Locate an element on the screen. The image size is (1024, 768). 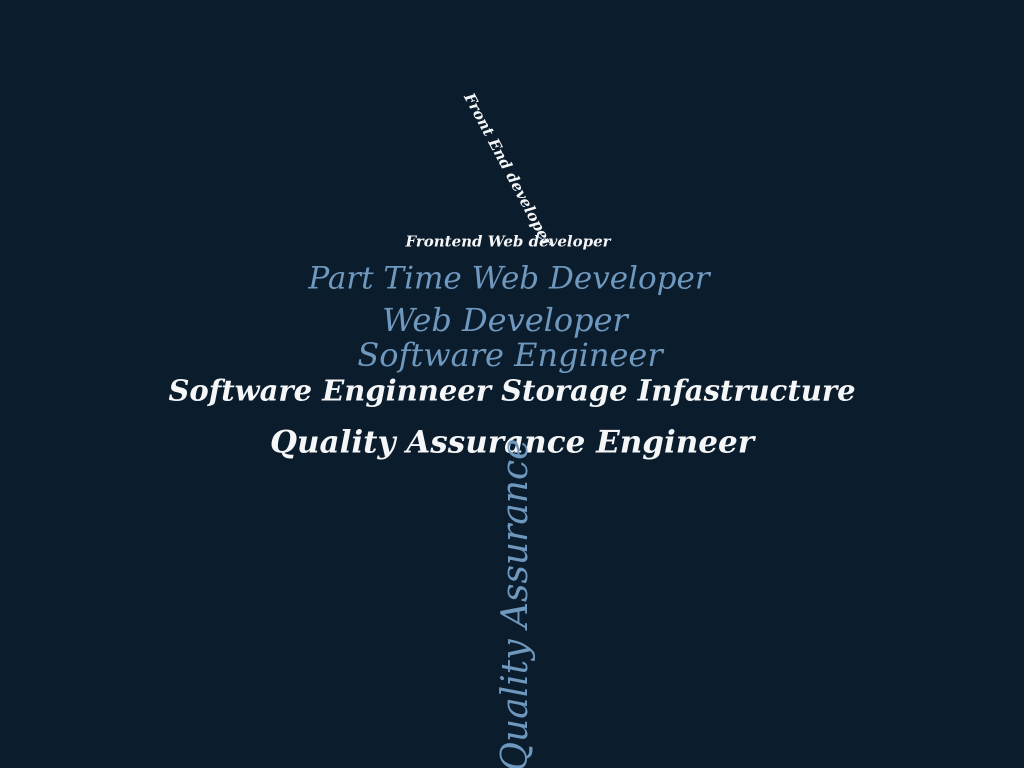
word-web-developer: Web Developer is located at coordinates (505, 320).